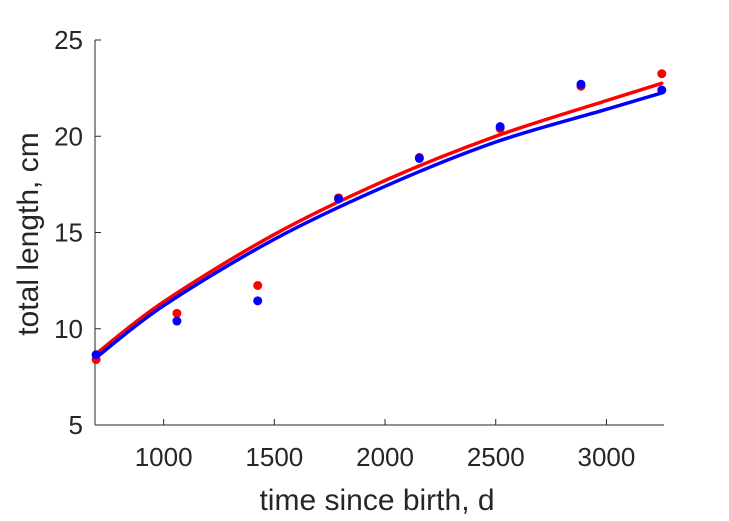 The image size is (729, 521). Describe the element at coordinates (496, 457) in the screenshot. I see `x-tick-label: 2500` at that location.